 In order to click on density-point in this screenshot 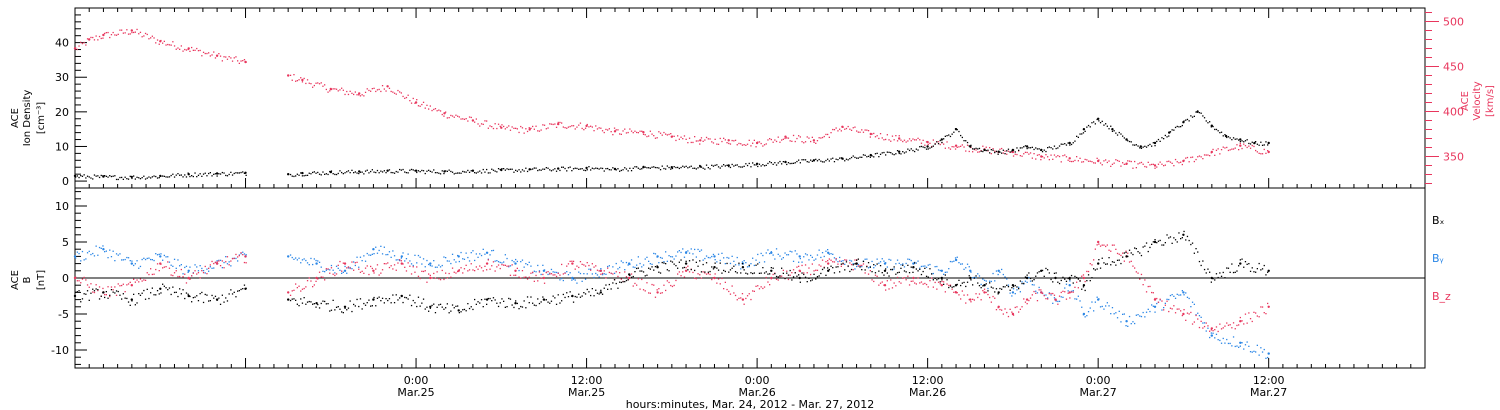, I will do `click(103, 176)`.